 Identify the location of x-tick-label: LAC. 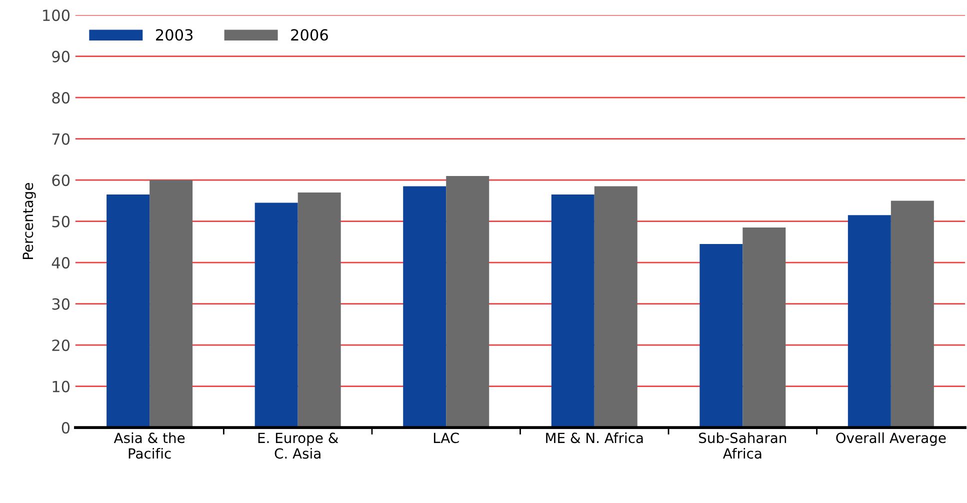
(446, 438).